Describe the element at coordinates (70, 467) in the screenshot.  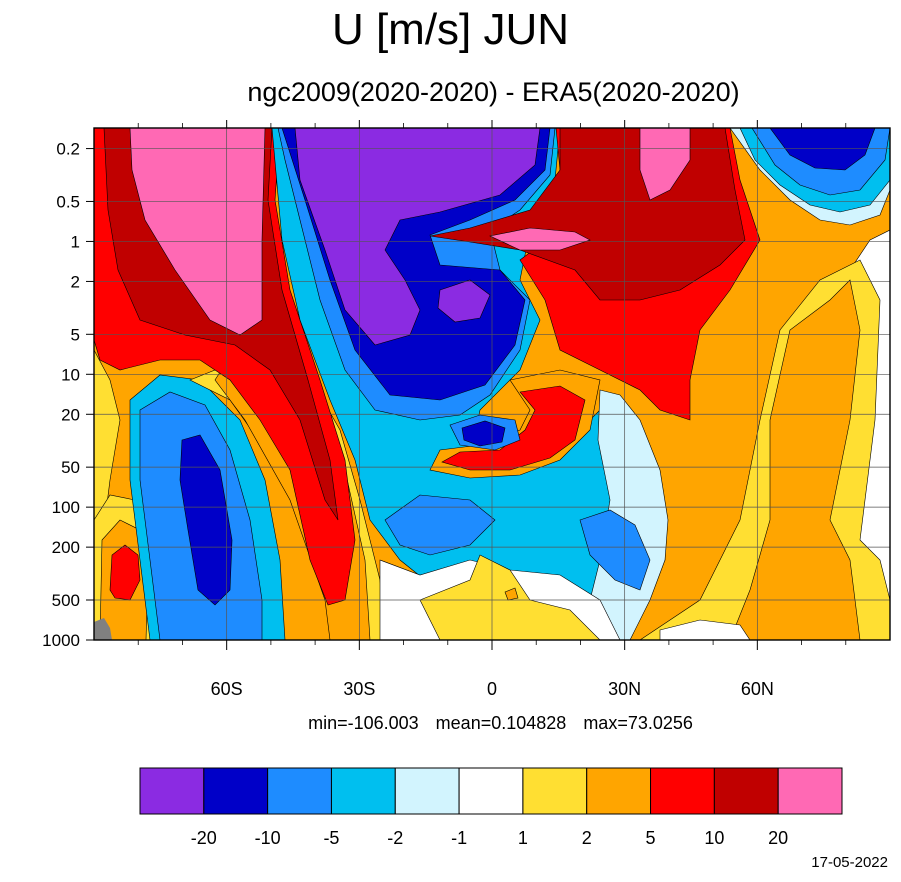
I see `y-tick-label: 50` at that location.